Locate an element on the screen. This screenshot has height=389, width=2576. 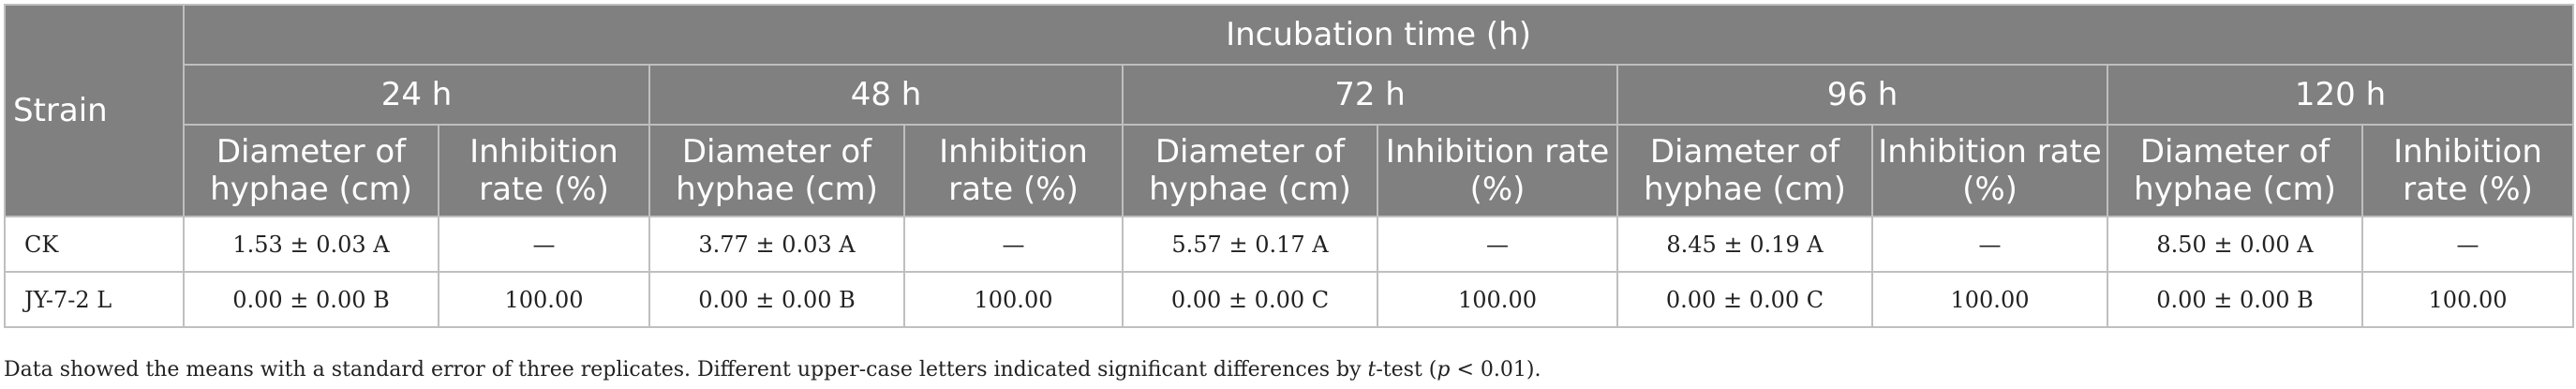
footnote-t-italic: t is located at coordinates (1372, 370).